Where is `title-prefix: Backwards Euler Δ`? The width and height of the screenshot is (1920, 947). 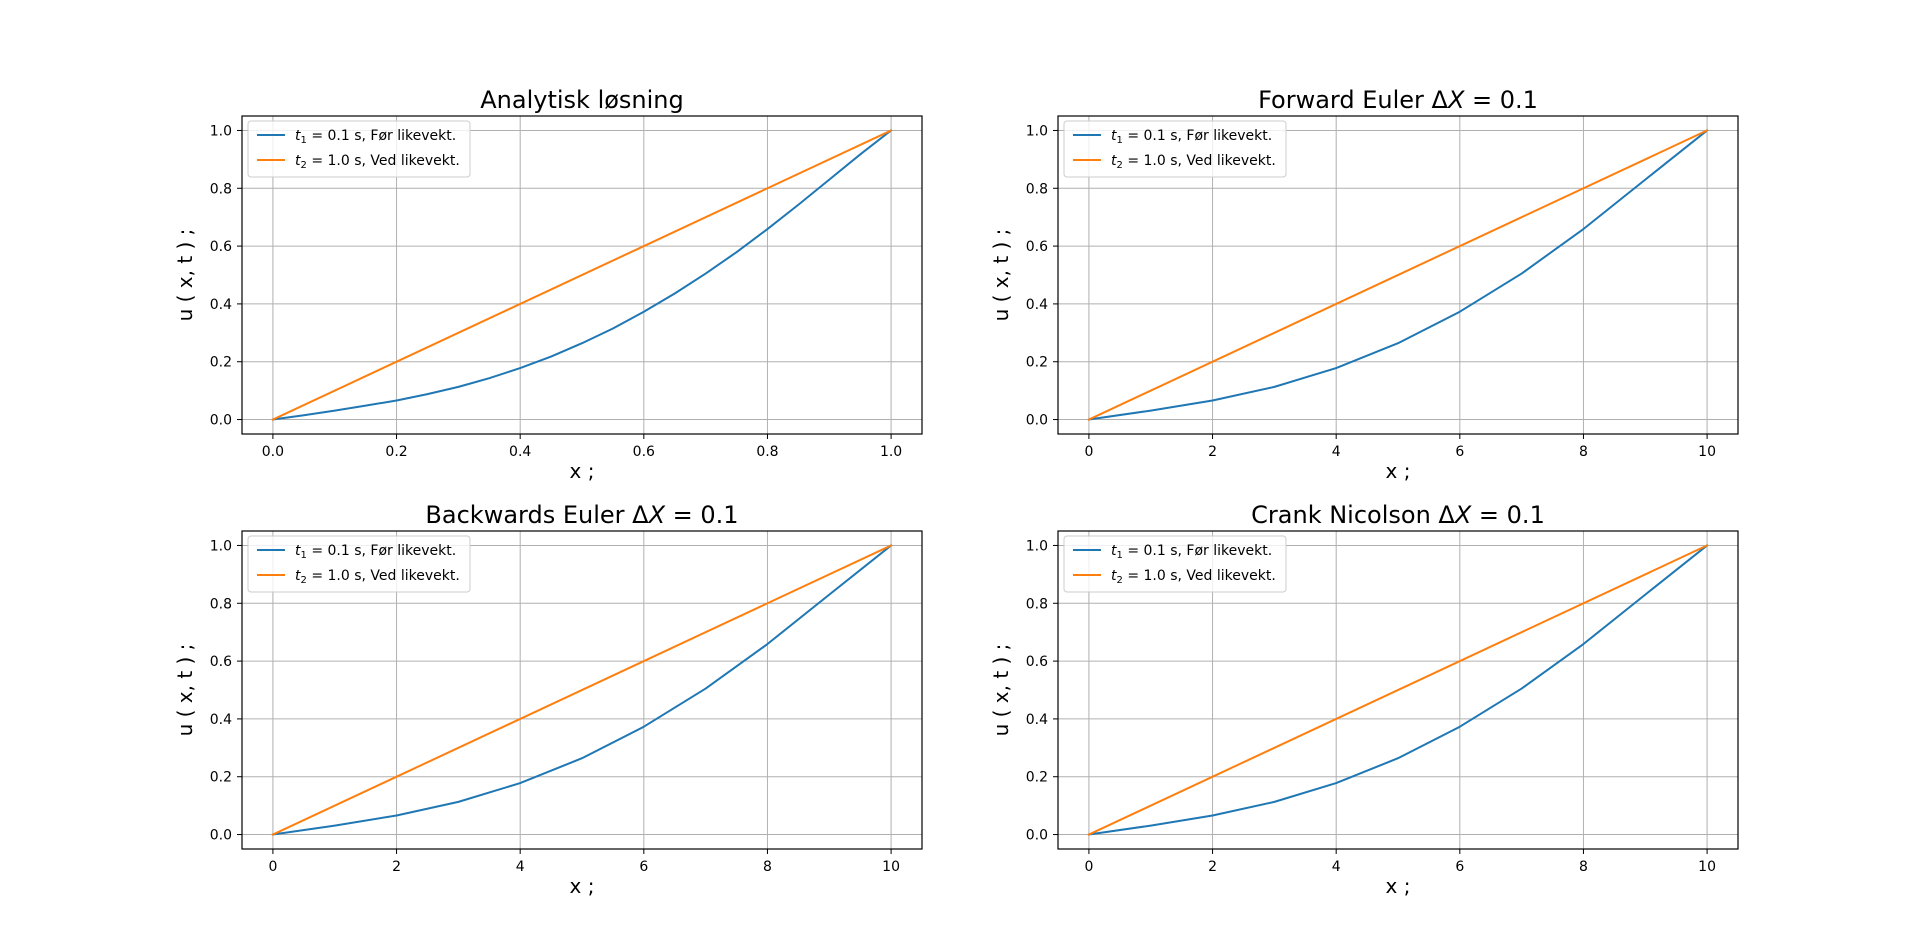
title-prefix: Backwards Euler Δ is located at coordinates (537, 515).